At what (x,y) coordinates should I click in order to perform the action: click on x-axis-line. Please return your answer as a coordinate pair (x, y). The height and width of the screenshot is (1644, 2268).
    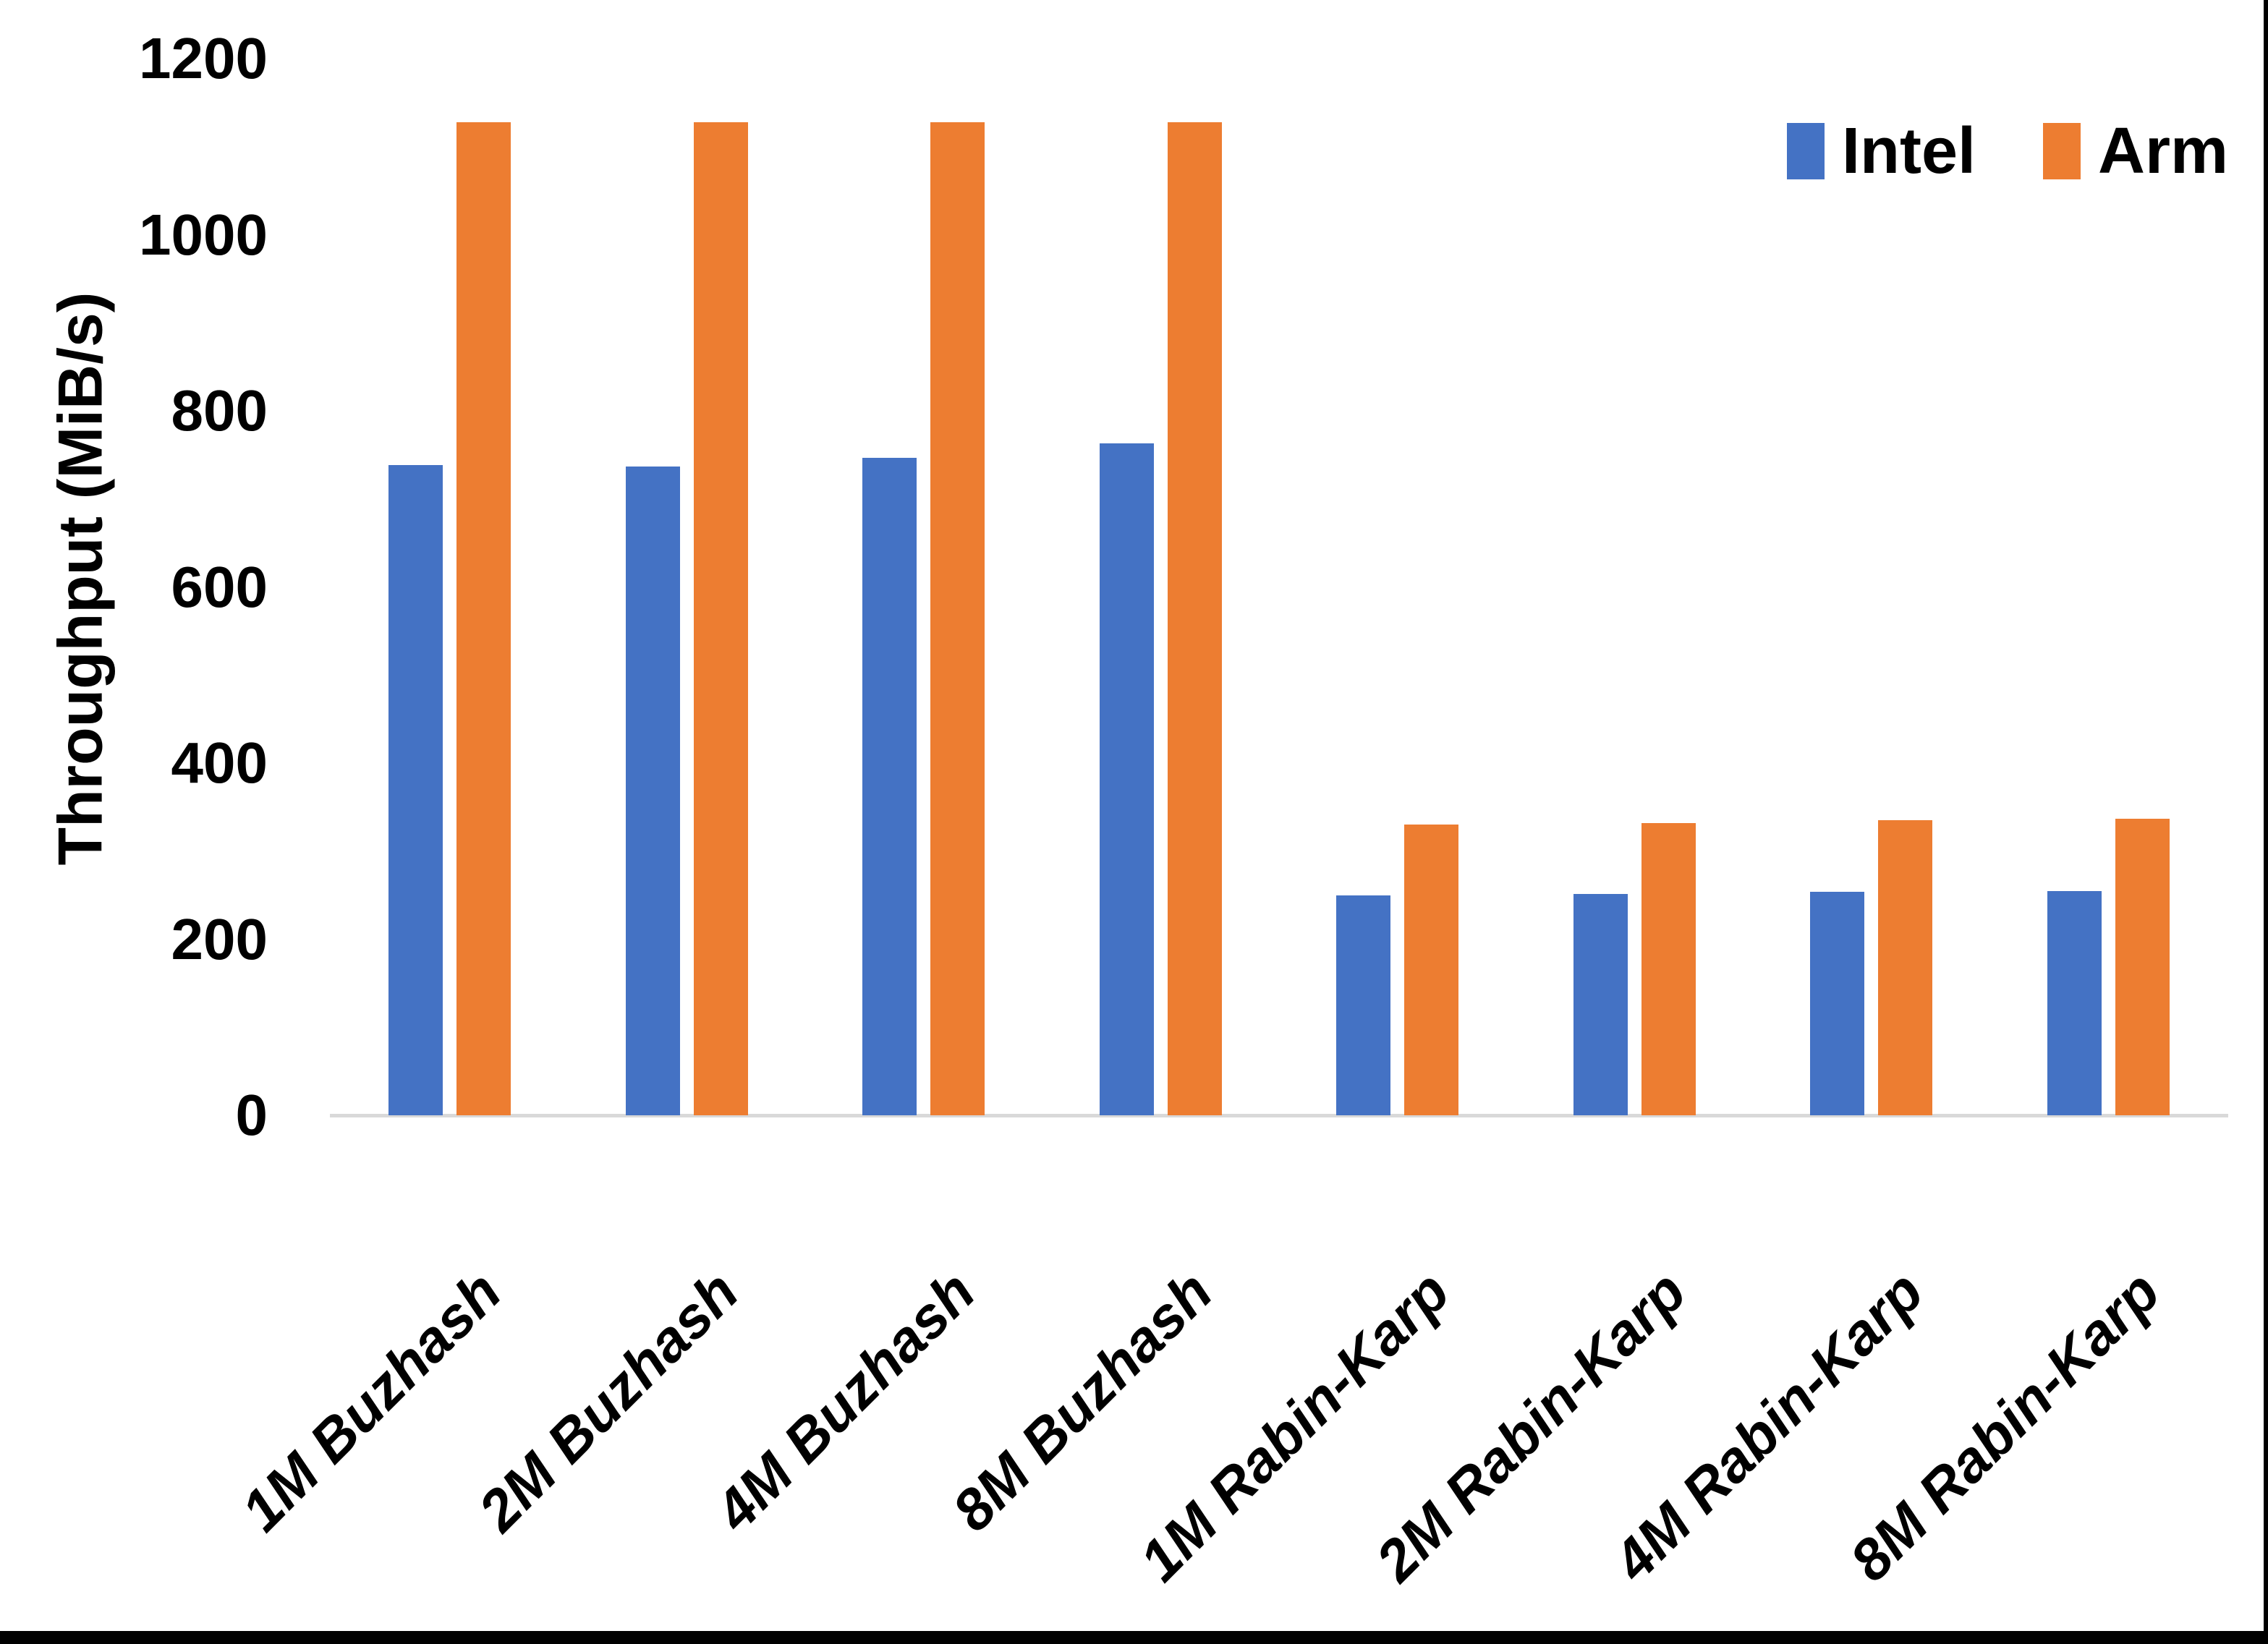
    Looking at the image, I should click on (1279, 1115).